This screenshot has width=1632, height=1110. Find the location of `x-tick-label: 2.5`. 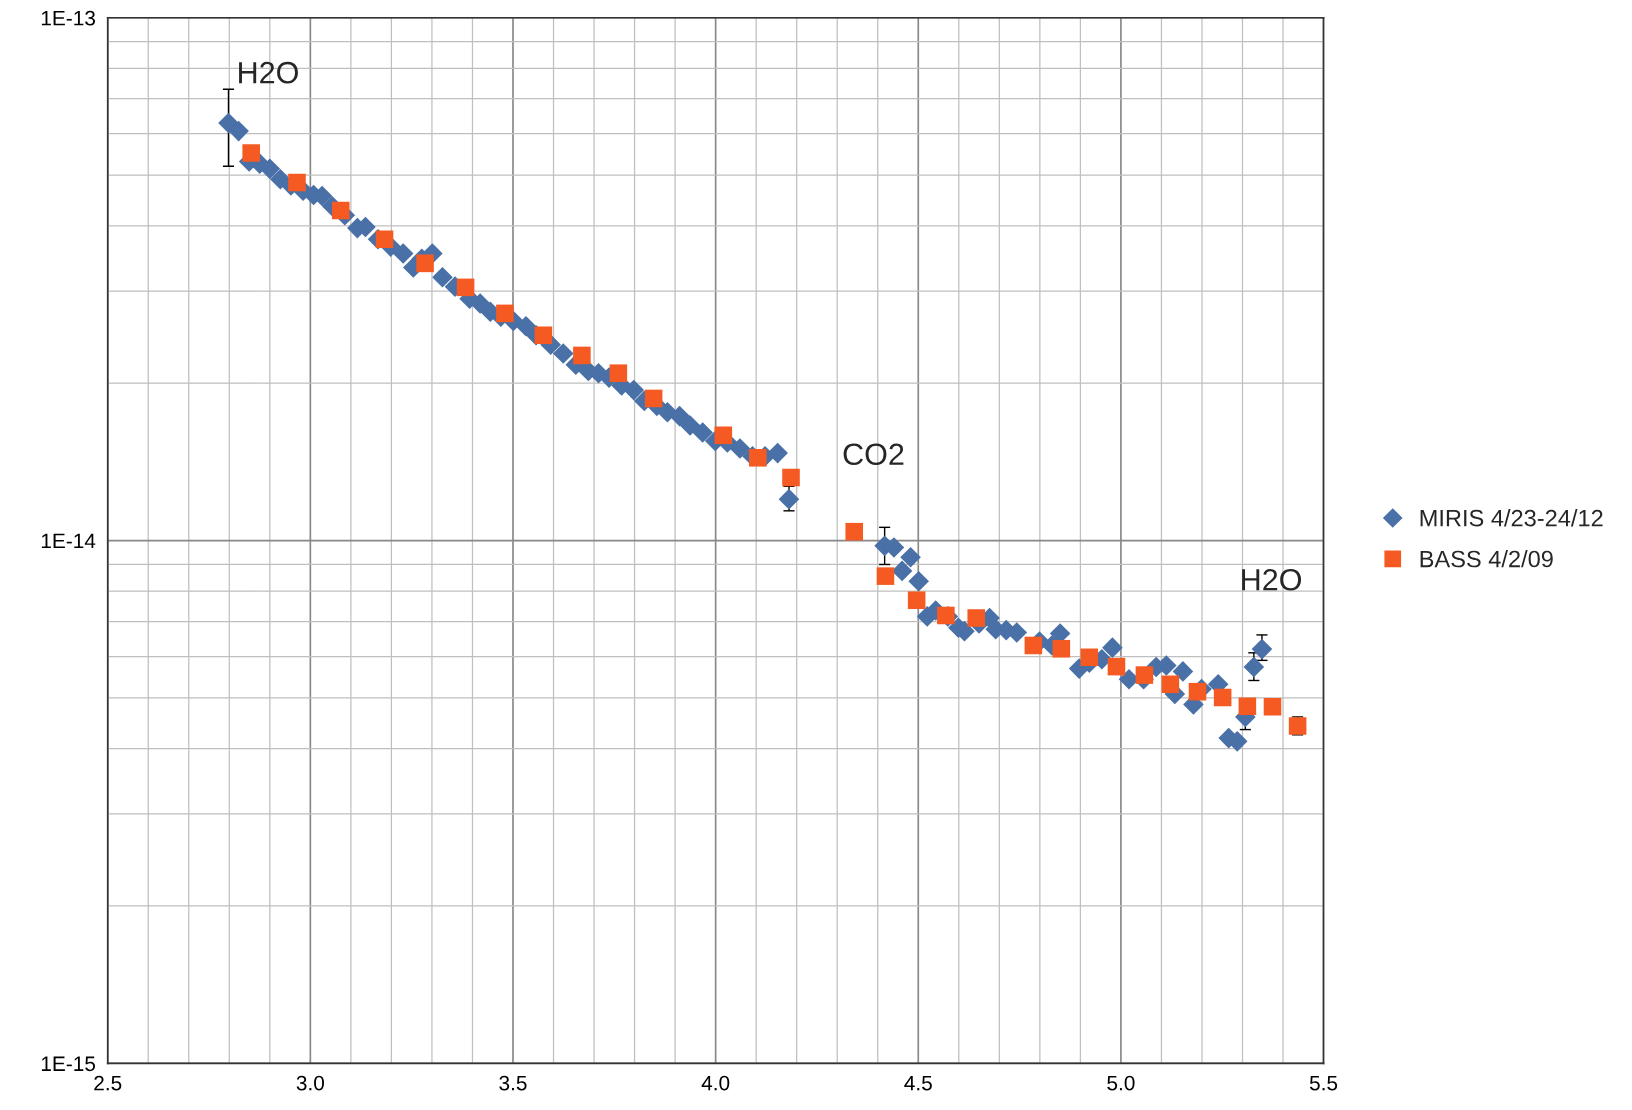

x-tick-label: 2.5 is located at coordinates (108, 1083).